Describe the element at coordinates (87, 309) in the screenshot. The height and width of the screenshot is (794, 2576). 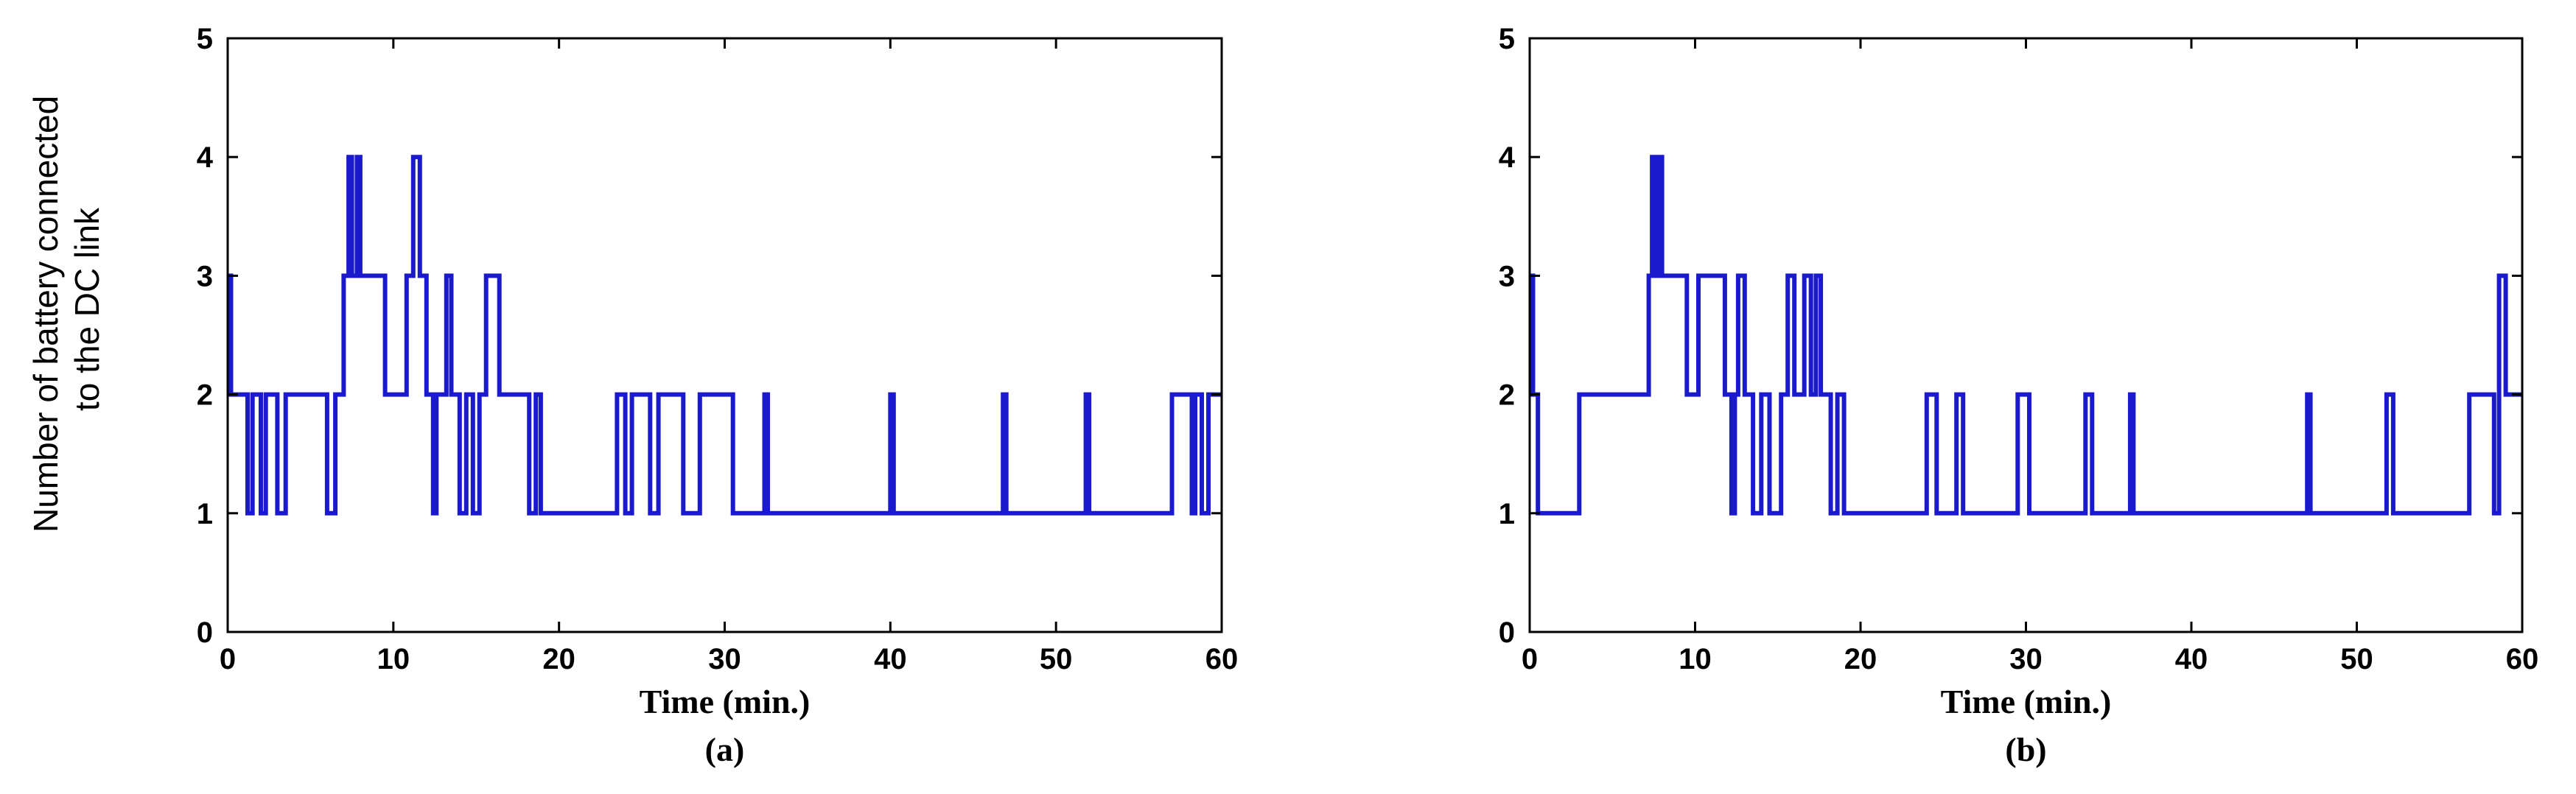
I see `y-axis-label-line-2: to the DC link` at that location.